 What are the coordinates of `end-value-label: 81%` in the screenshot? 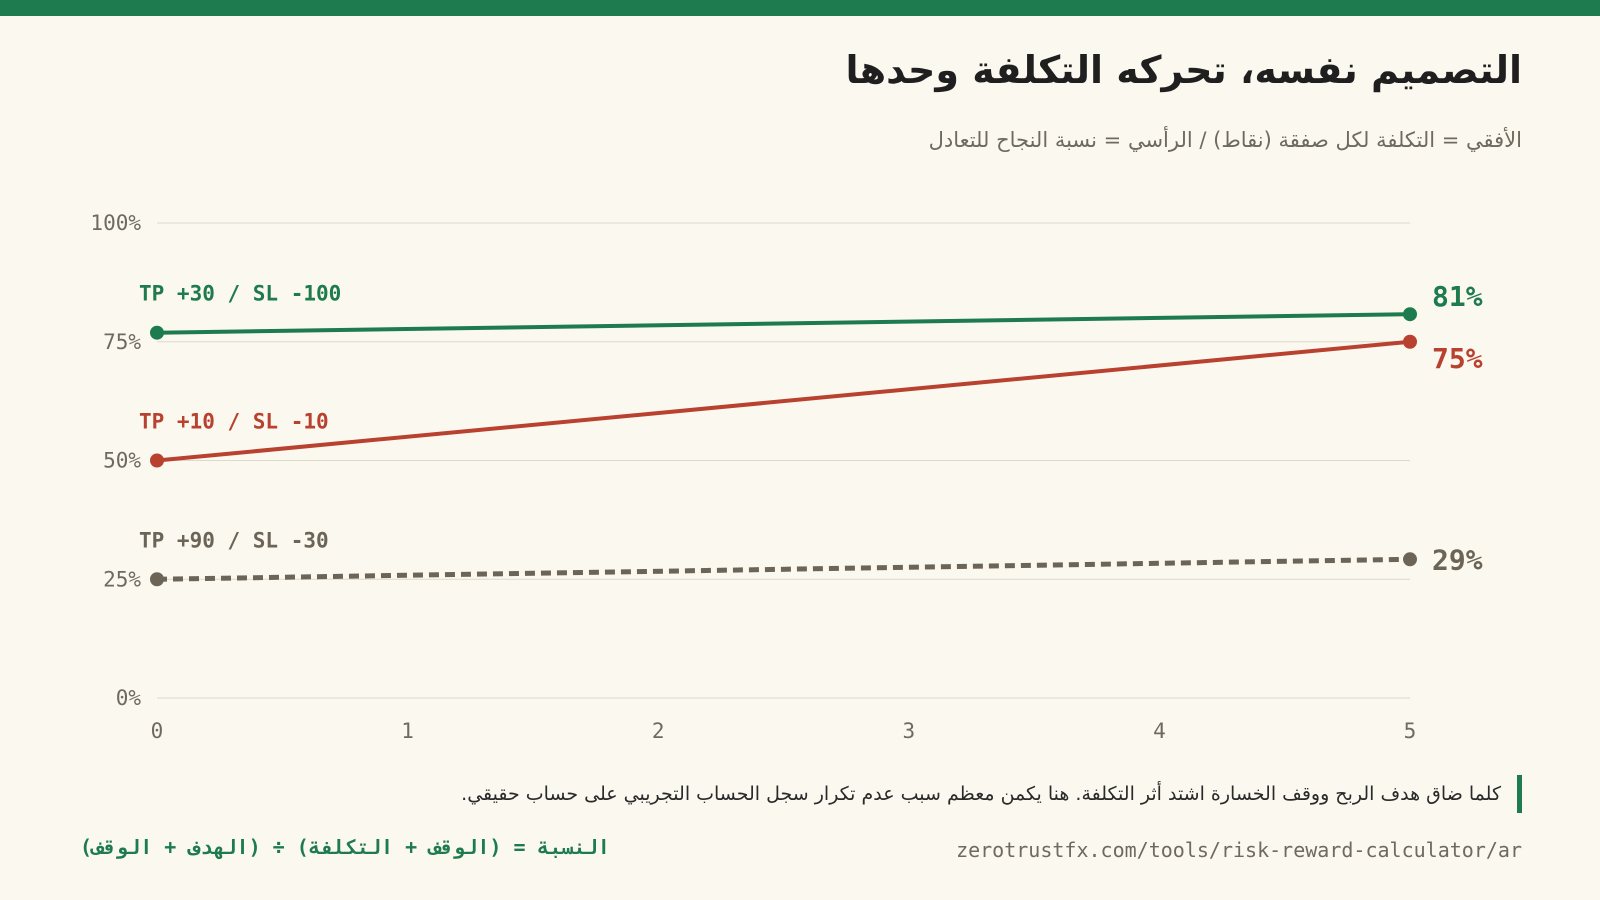 It's located at (1457, 296).